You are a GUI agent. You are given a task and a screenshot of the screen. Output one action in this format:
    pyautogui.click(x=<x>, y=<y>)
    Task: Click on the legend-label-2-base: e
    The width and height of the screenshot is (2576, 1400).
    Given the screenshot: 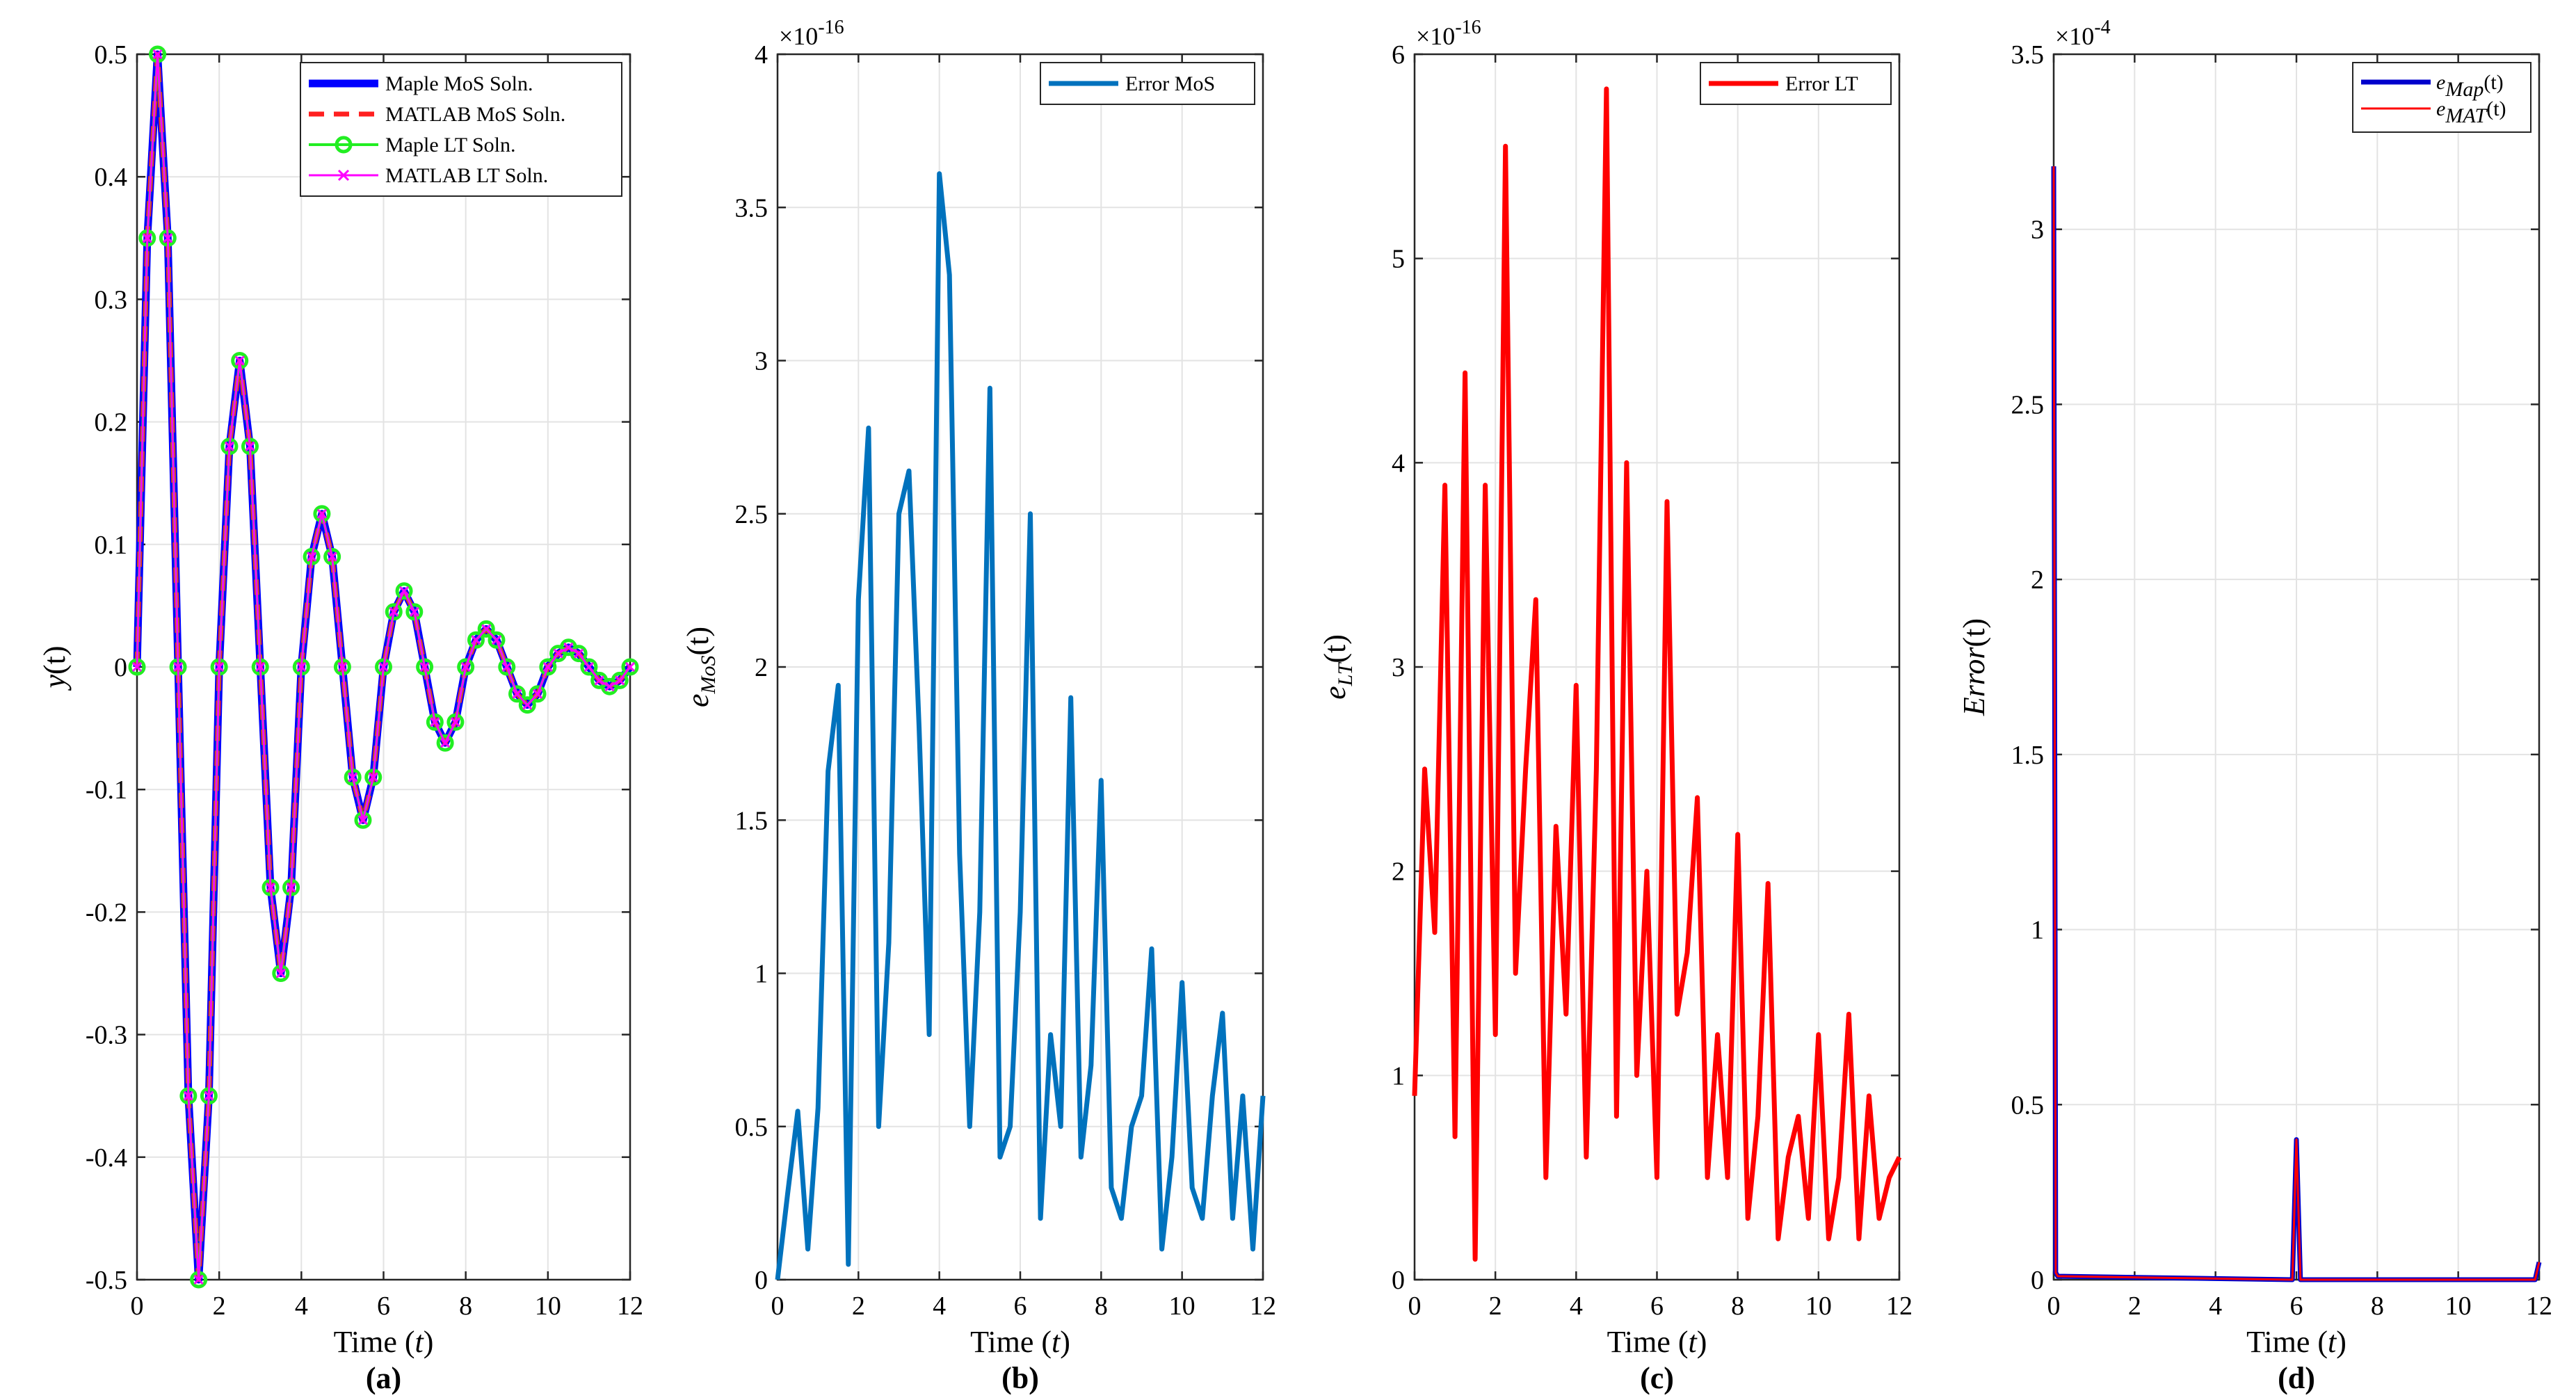 What is the action you would take?
    pyautogui.click(x=2440, y=109)
    